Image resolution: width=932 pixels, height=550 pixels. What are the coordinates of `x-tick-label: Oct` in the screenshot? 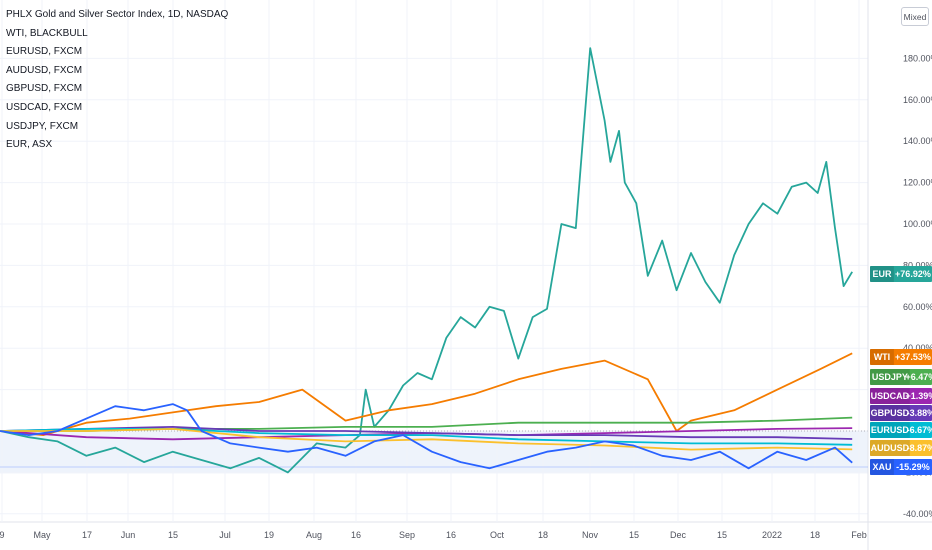 It's located at (497, 535).